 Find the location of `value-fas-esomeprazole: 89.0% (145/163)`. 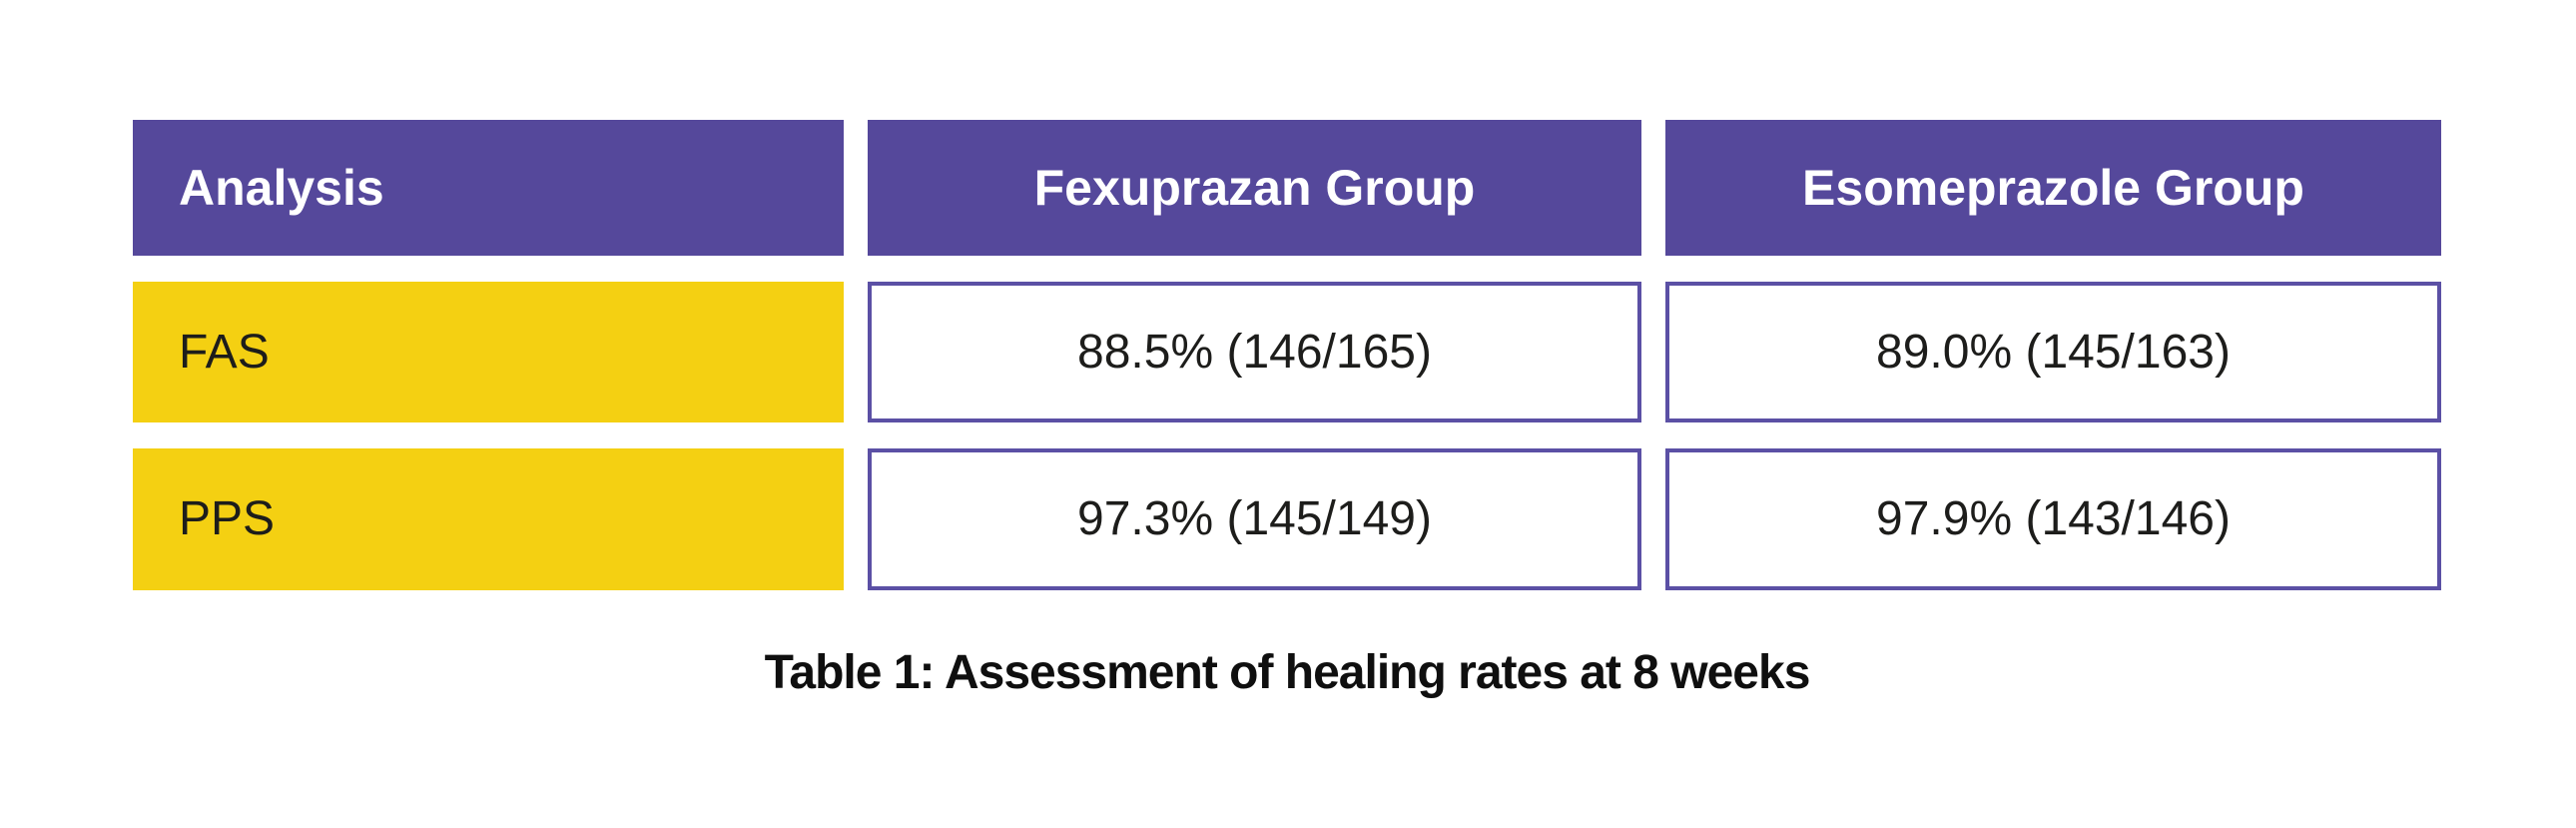

value-fas-esomeprazole: 89.0% (145/163) is located at coordinates (2053, 352).